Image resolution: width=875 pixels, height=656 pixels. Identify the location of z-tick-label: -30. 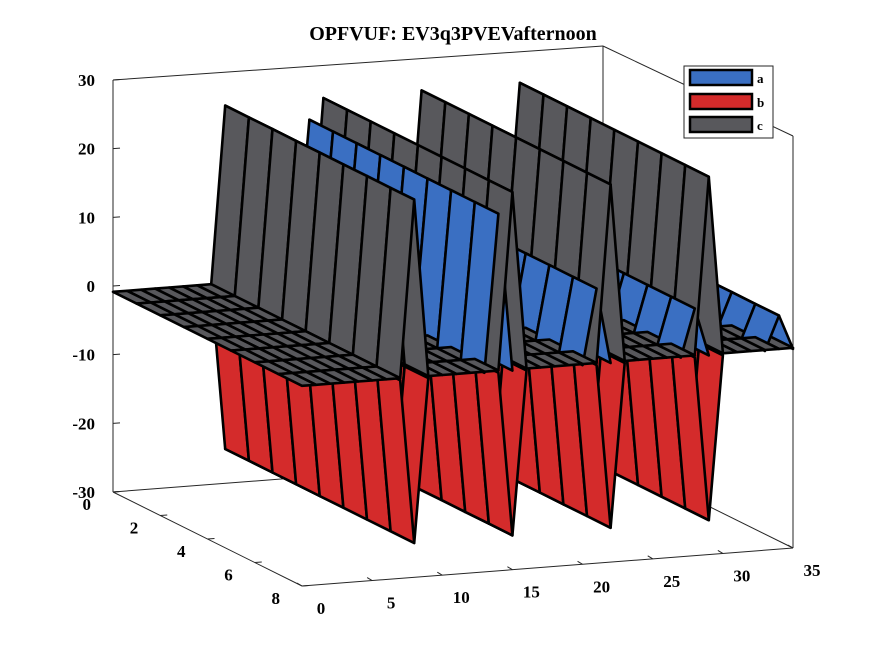
(83, 492).